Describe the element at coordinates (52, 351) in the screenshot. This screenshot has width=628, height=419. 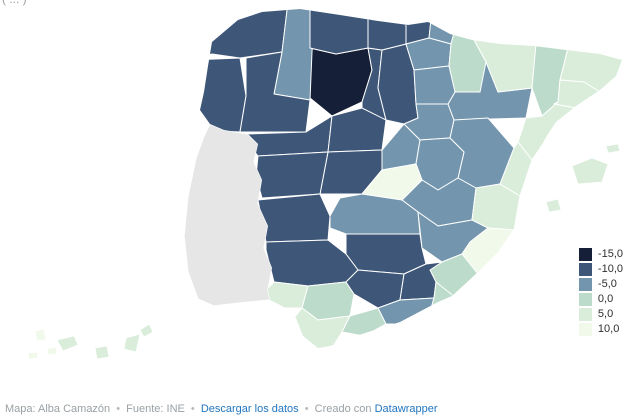
I see `province-la-gomera` at that location.